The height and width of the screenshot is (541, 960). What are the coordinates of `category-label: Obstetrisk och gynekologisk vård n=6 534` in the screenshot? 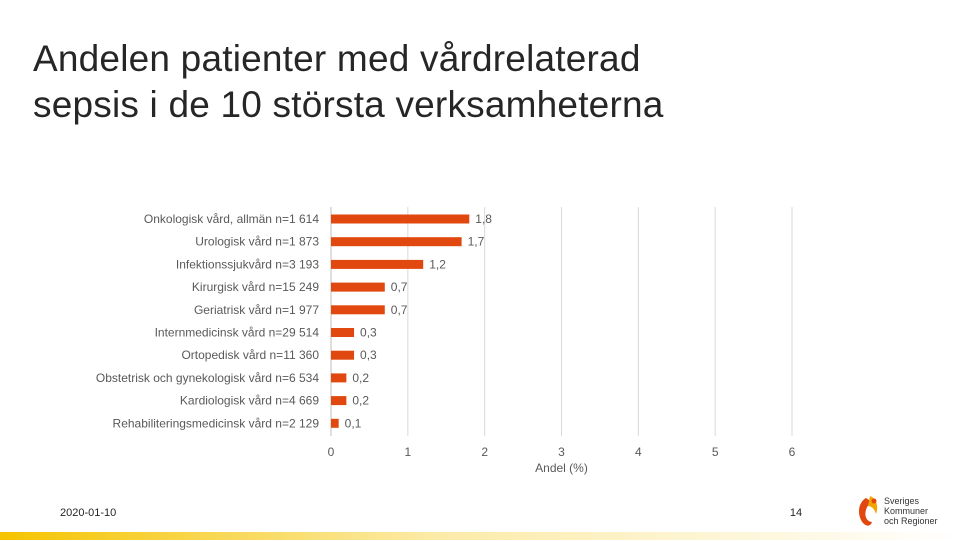 It's located at (207, 378).